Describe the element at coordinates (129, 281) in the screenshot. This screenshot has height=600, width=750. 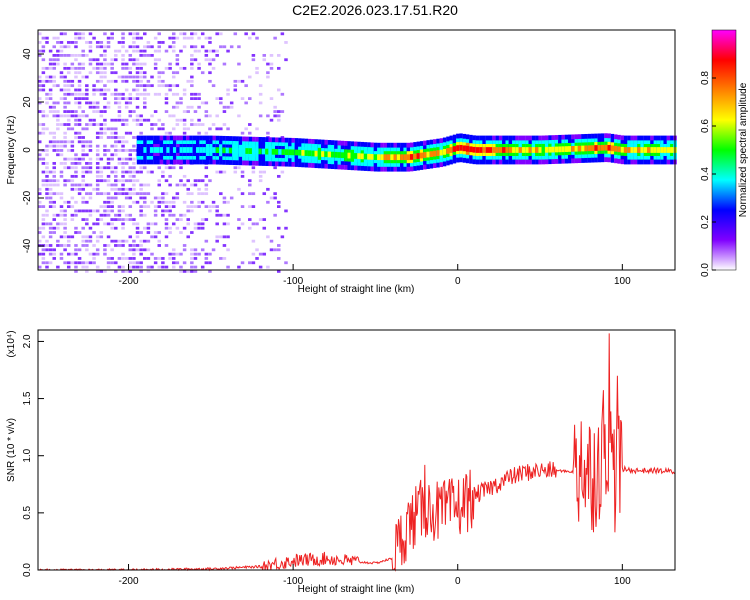
I see `x-tick-label: -200` at that location.